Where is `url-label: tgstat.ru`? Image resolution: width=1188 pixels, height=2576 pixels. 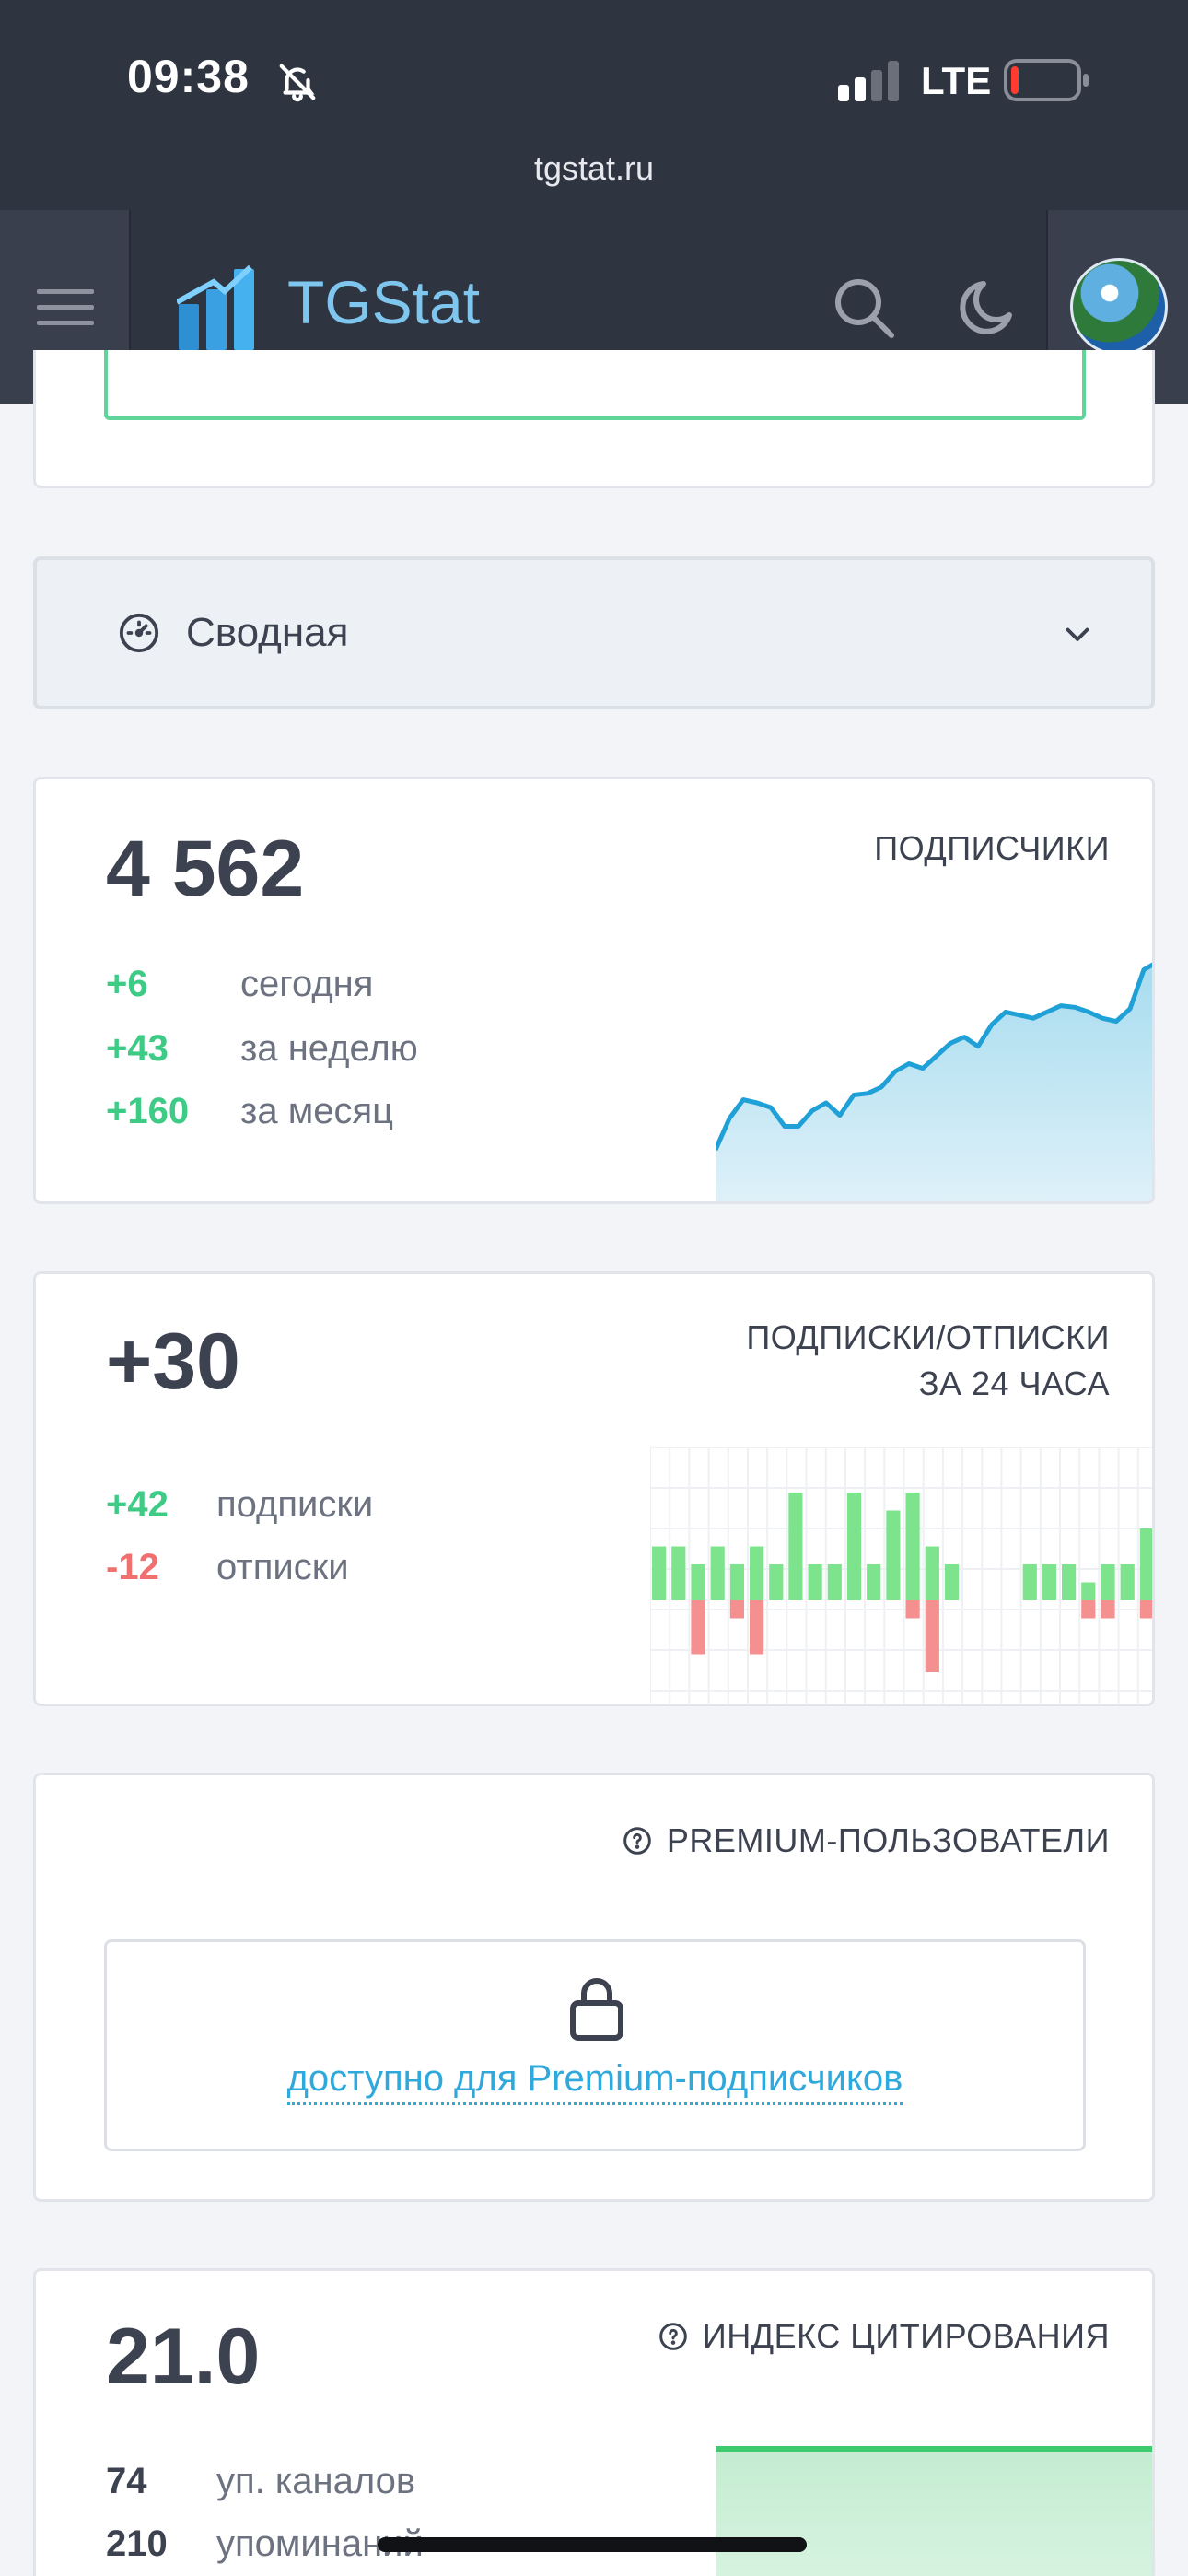
url-label: tgstat.ru is located at coordinates (594, 168).